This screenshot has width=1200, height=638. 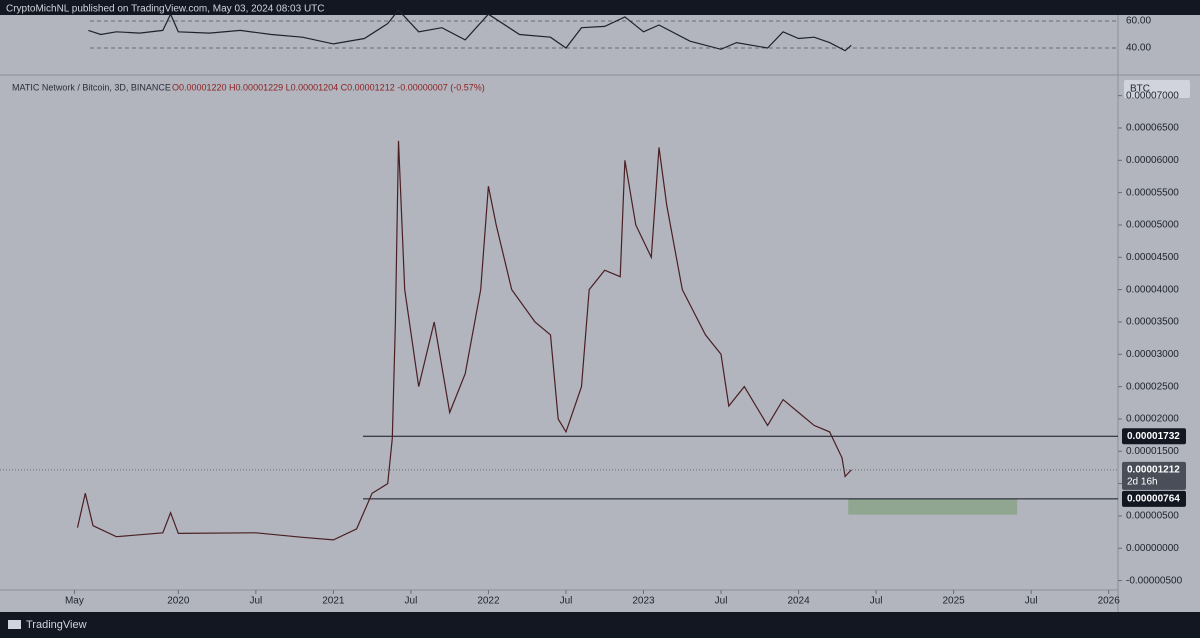 I want to click on y-tick-label: 0.00001500, so click(x=1152, y=451).